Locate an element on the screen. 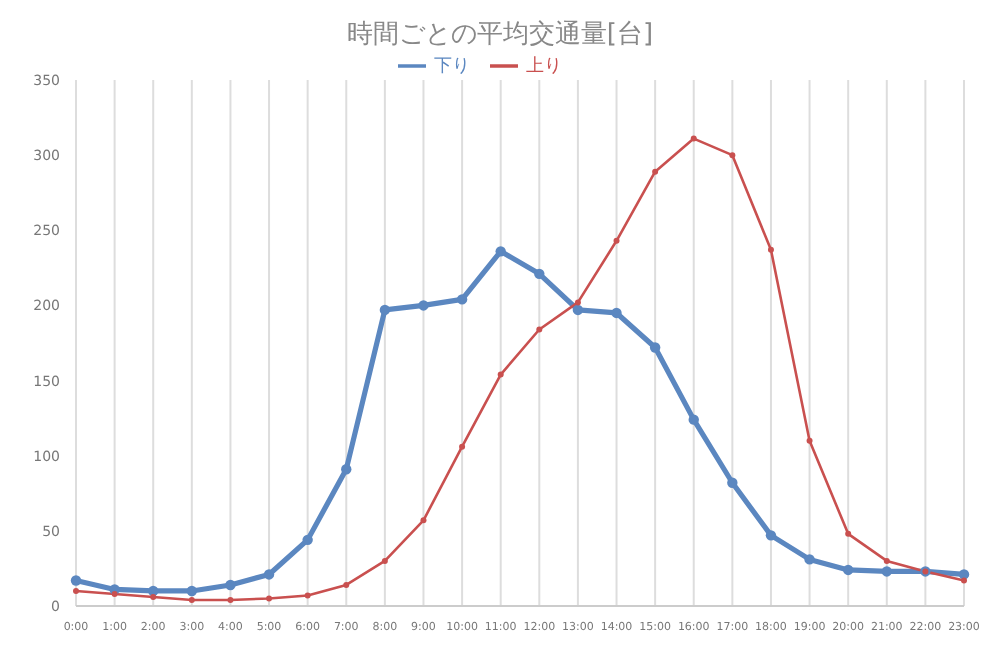 This screenshot has height=654, width=1000. legend-label: 下り is located at coordinates (452, 66).